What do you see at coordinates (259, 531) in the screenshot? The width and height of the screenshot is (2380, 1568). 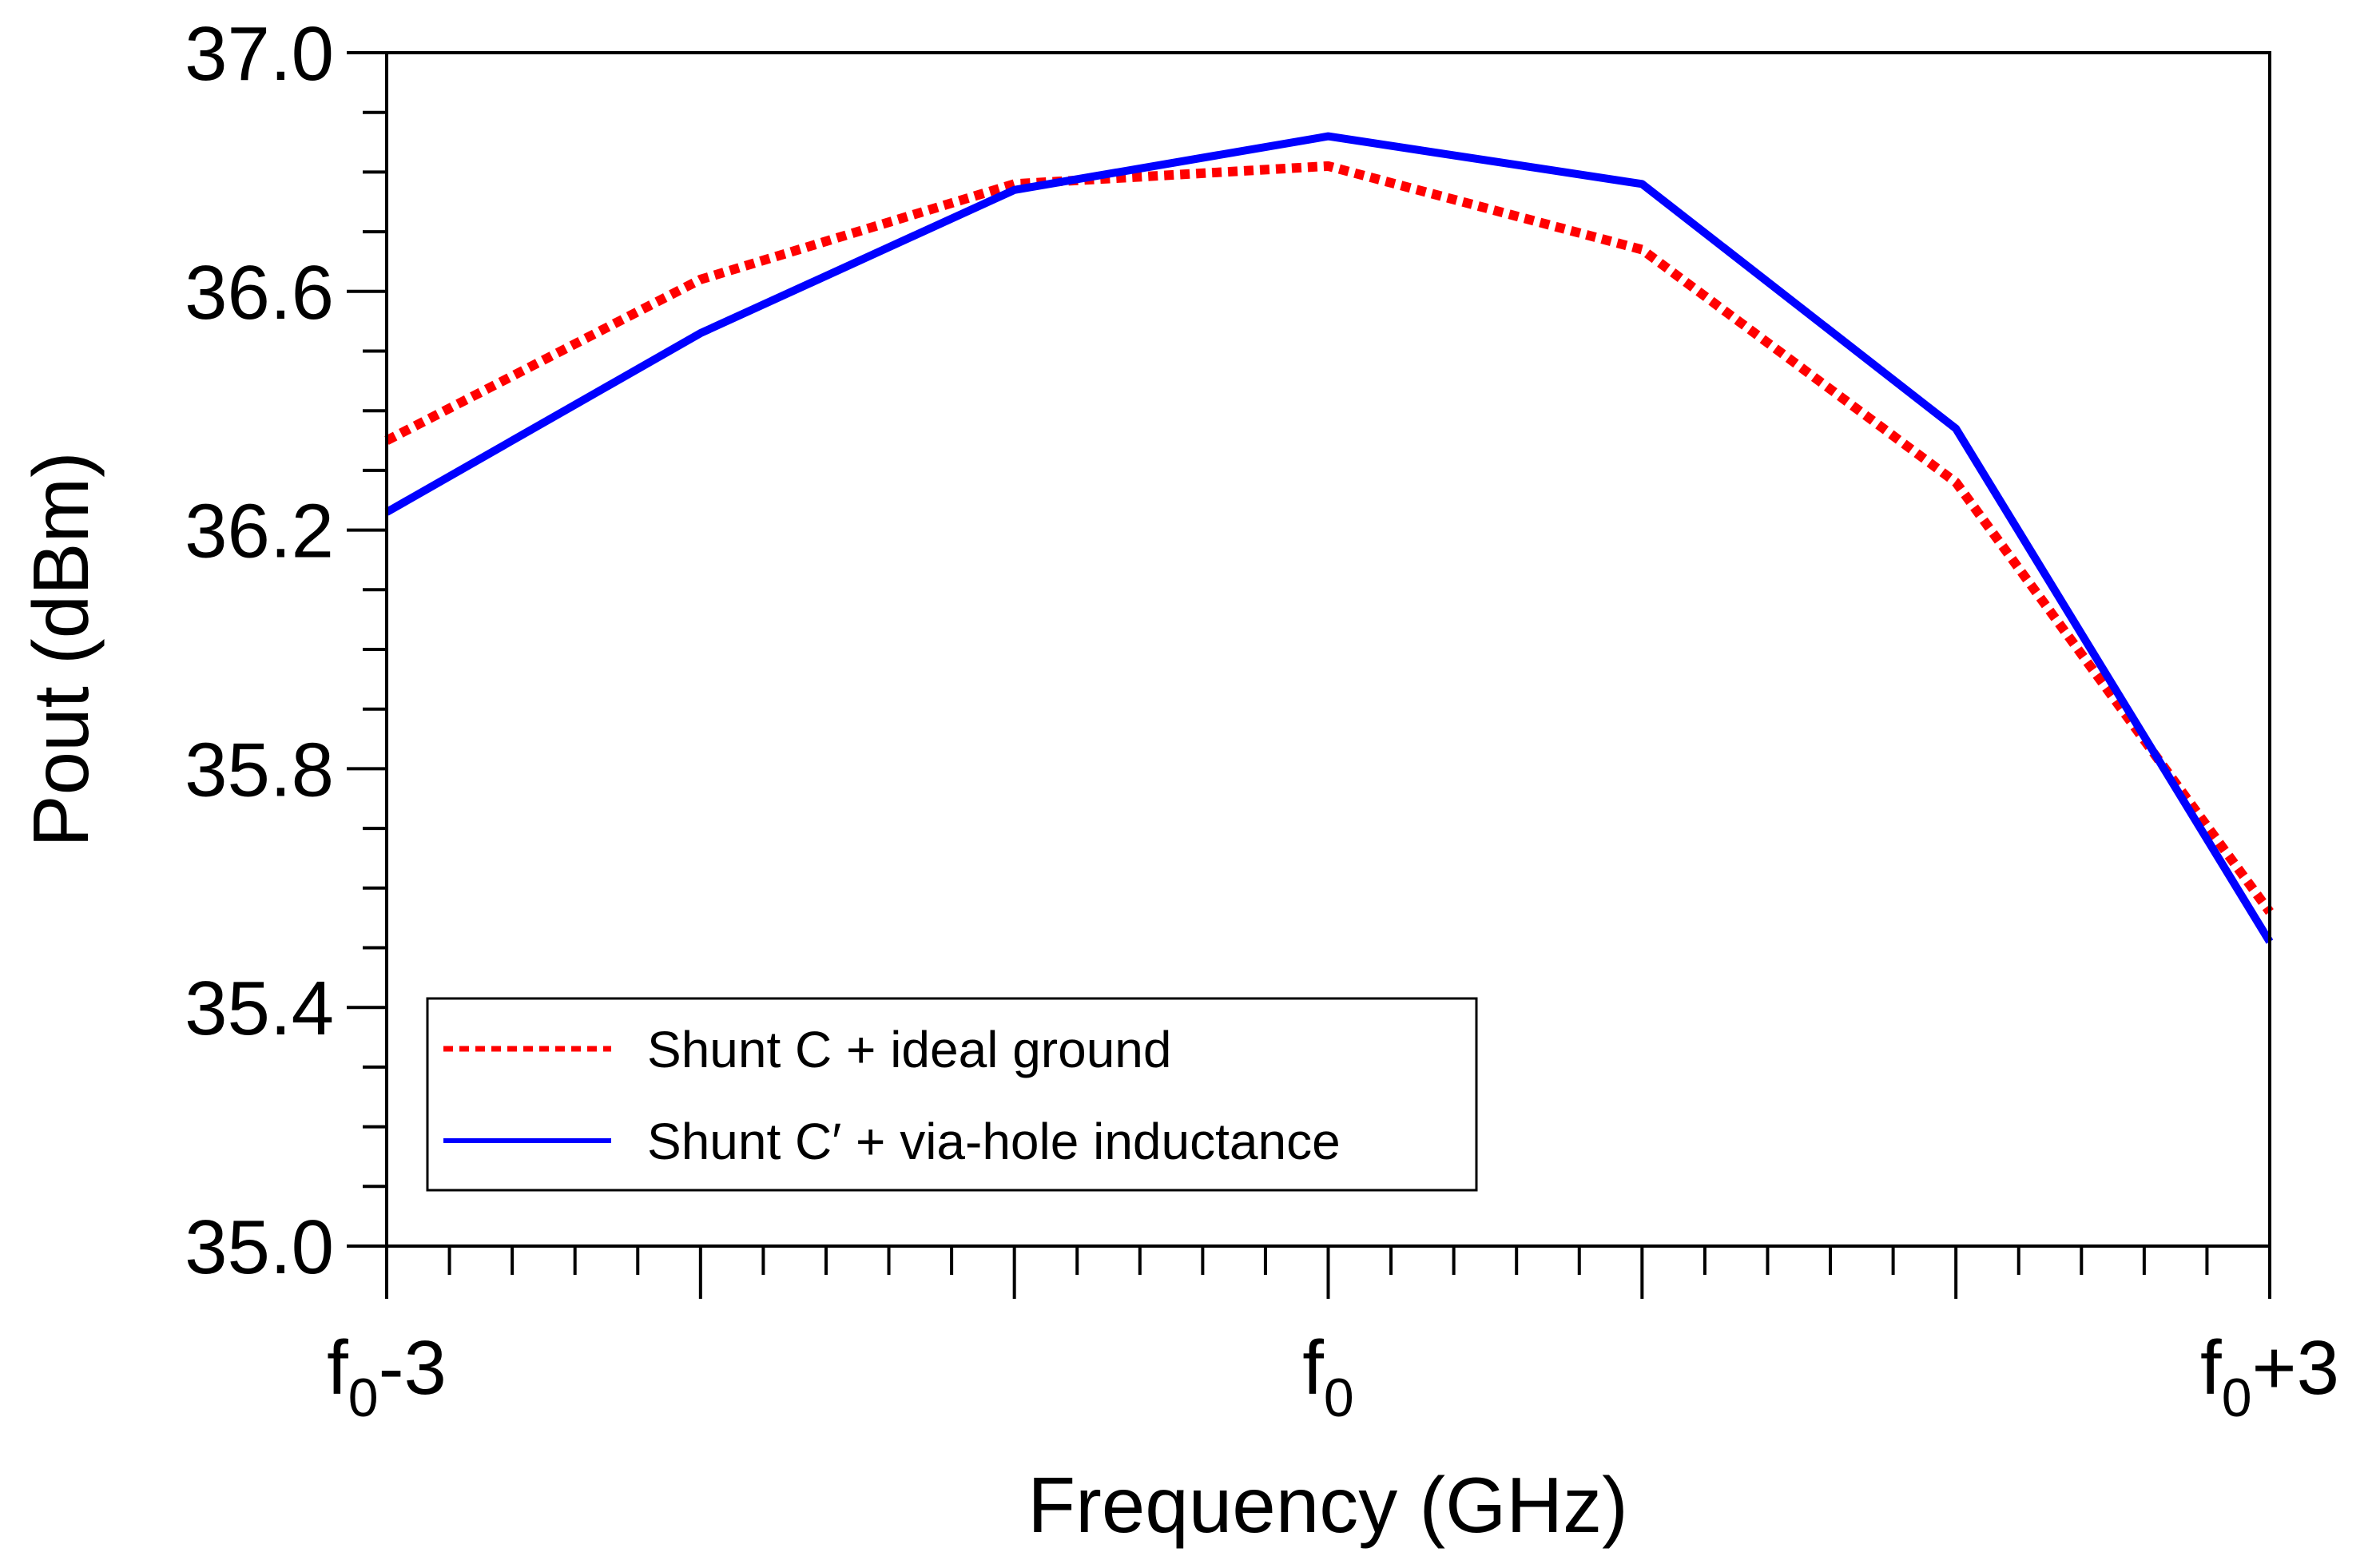 I see `y-tick-label: 36.2` at bounding box center [259, 531].